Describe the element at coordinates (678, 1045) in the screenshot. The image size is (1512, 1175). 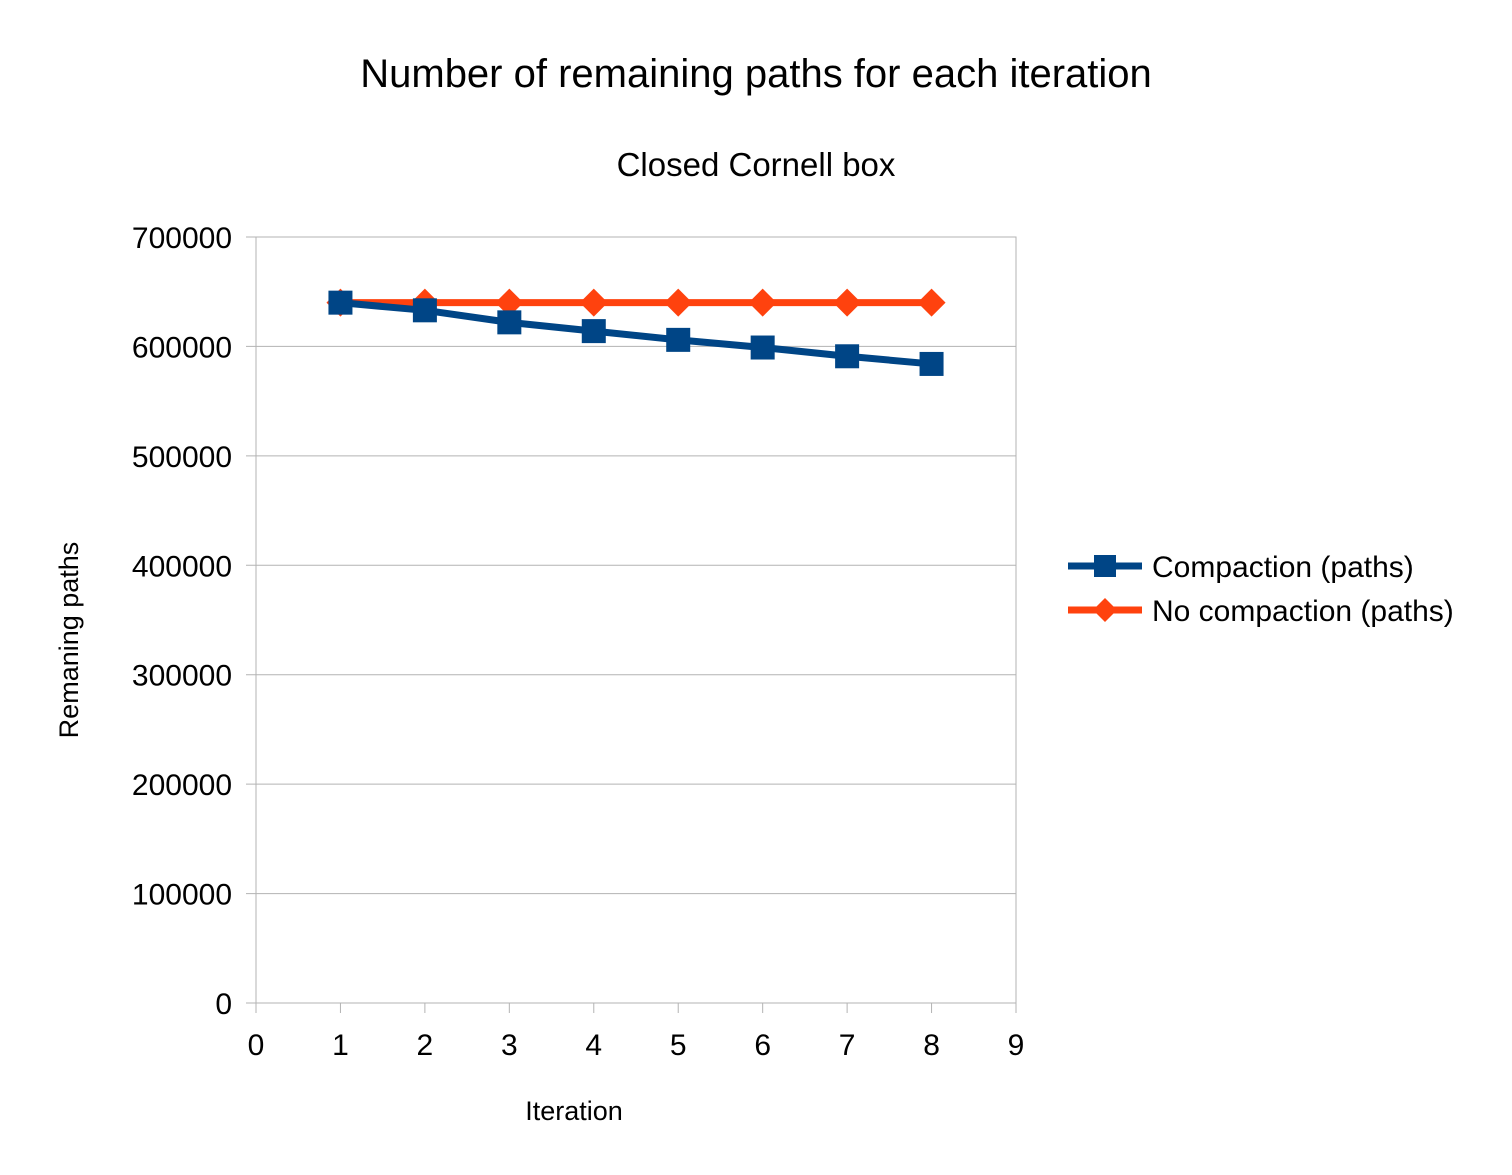
I see `x-tick-label: 5` at that location.